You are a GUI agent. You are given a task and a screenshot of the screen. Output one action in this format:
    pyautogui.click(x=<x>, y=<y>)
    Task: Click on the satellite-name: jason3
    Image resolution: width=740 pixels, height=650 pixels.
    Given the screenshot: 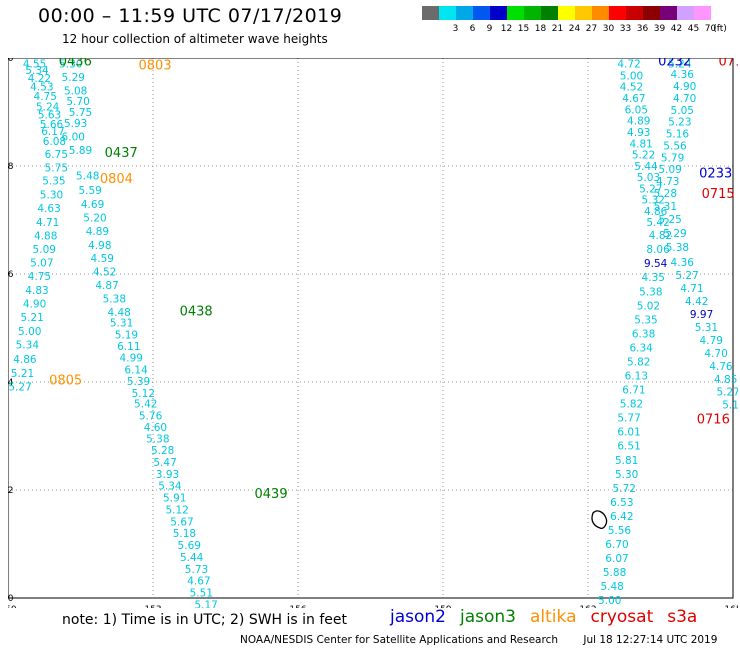 What is the action you would take?
    pyautogui.click(x=488, y=617)
    